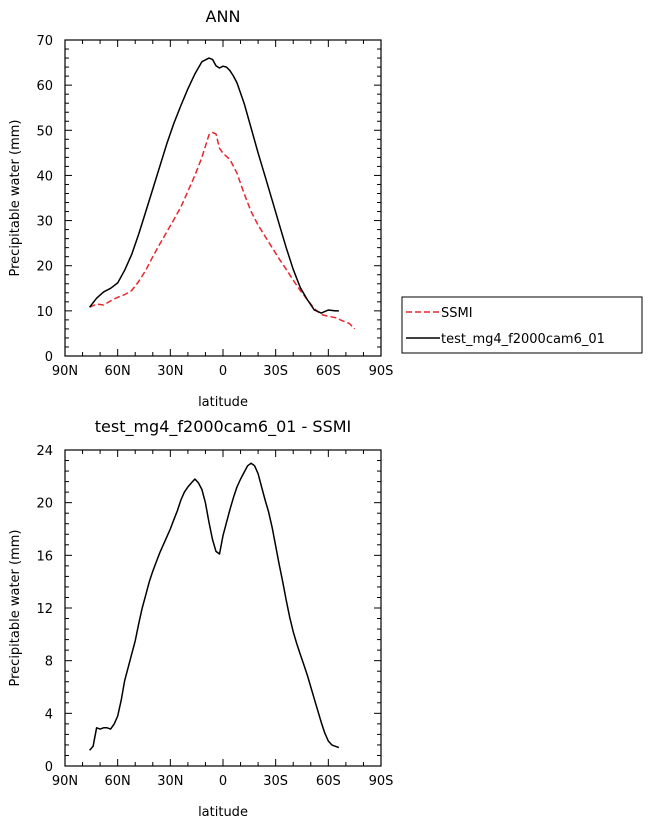 Image resolution: width=648 pixels, height=822 pixels. Describe the element at coordinates (523, 339) in the screenshot. I see `legend-label-test: test_mg4_f2000cam6_01` at that location.